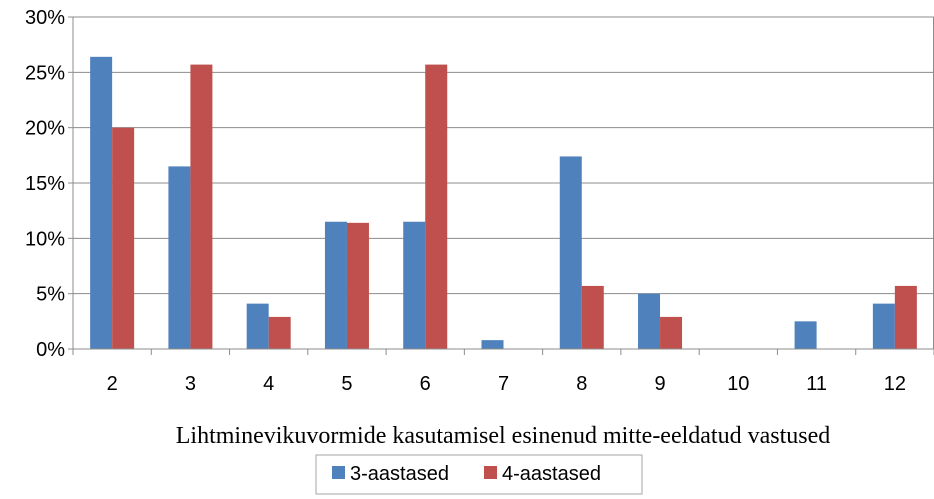  Describe the element at coordinates (45, 18) in the screenshot. I see `y-tick-label: 30%` at that location.